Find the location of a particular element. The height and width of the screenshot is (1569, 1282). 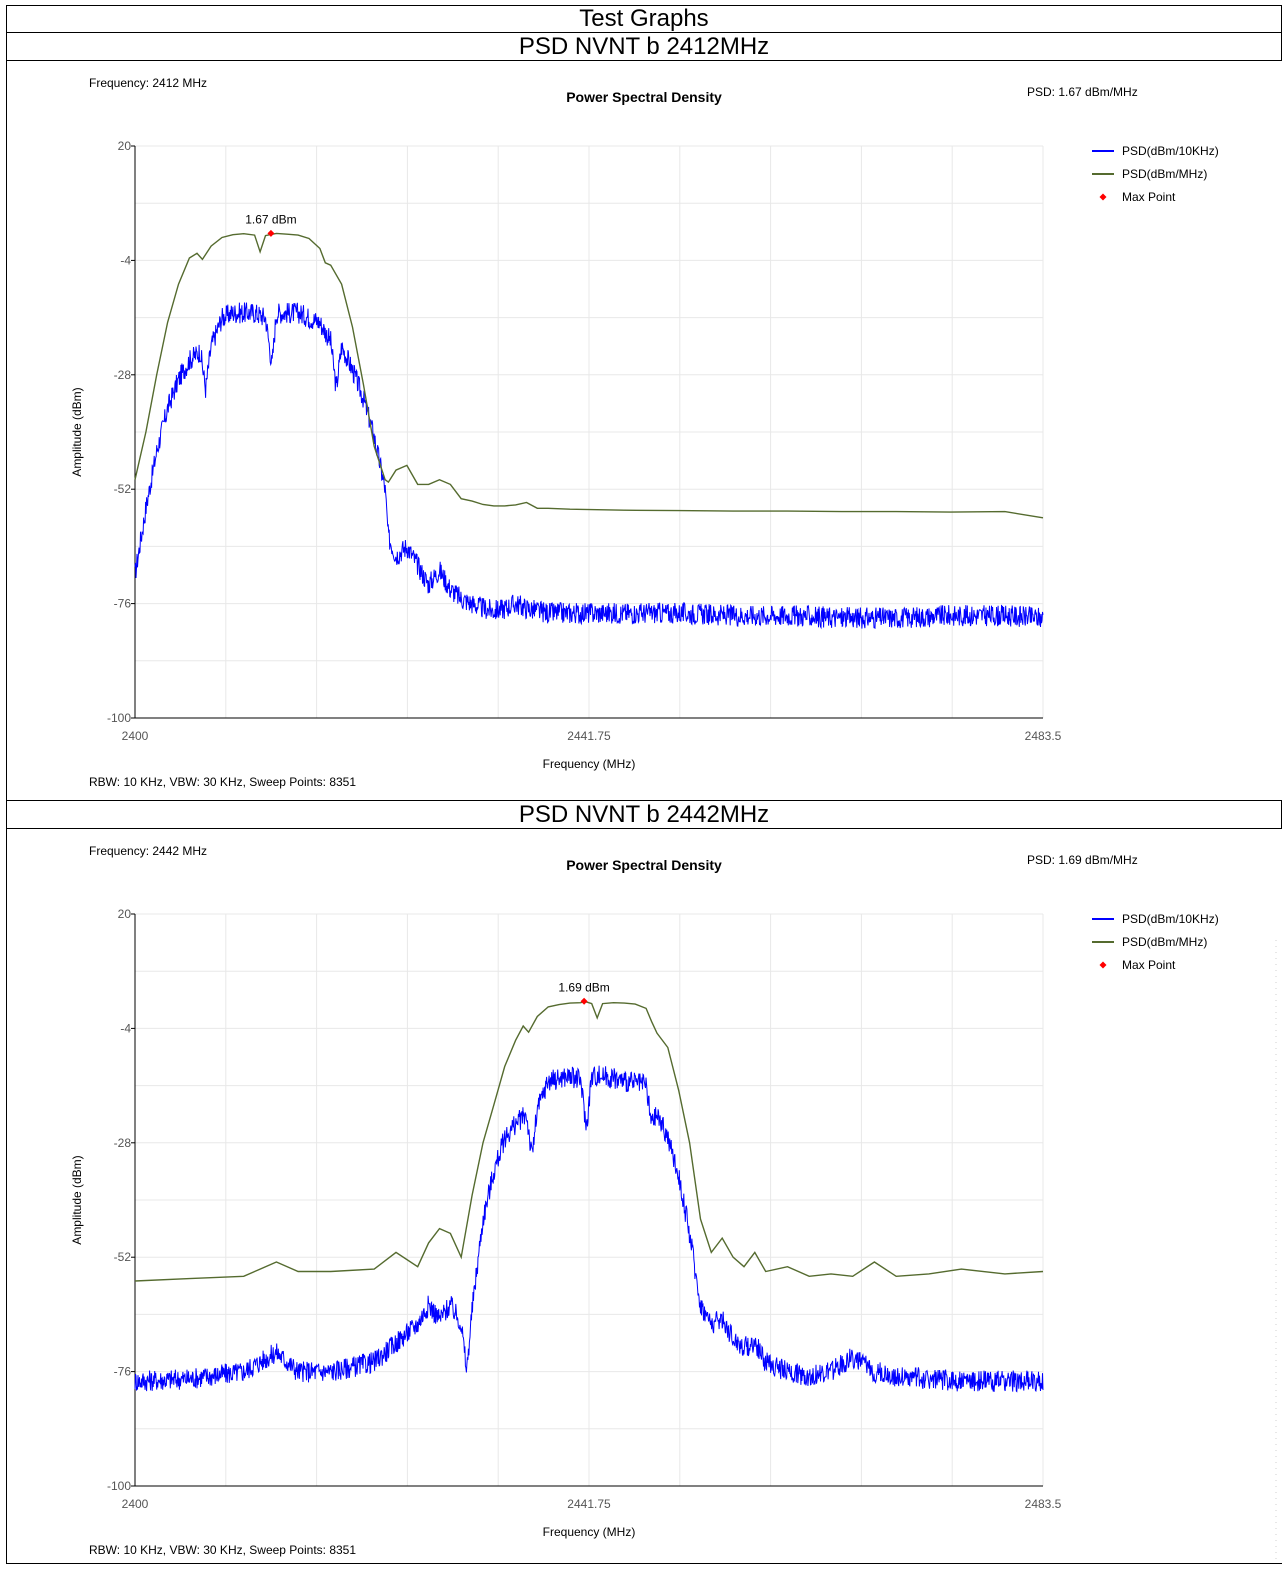

psd-label: PSD: 1.69 dBm/MHz is located at coordinates (1082, 860).